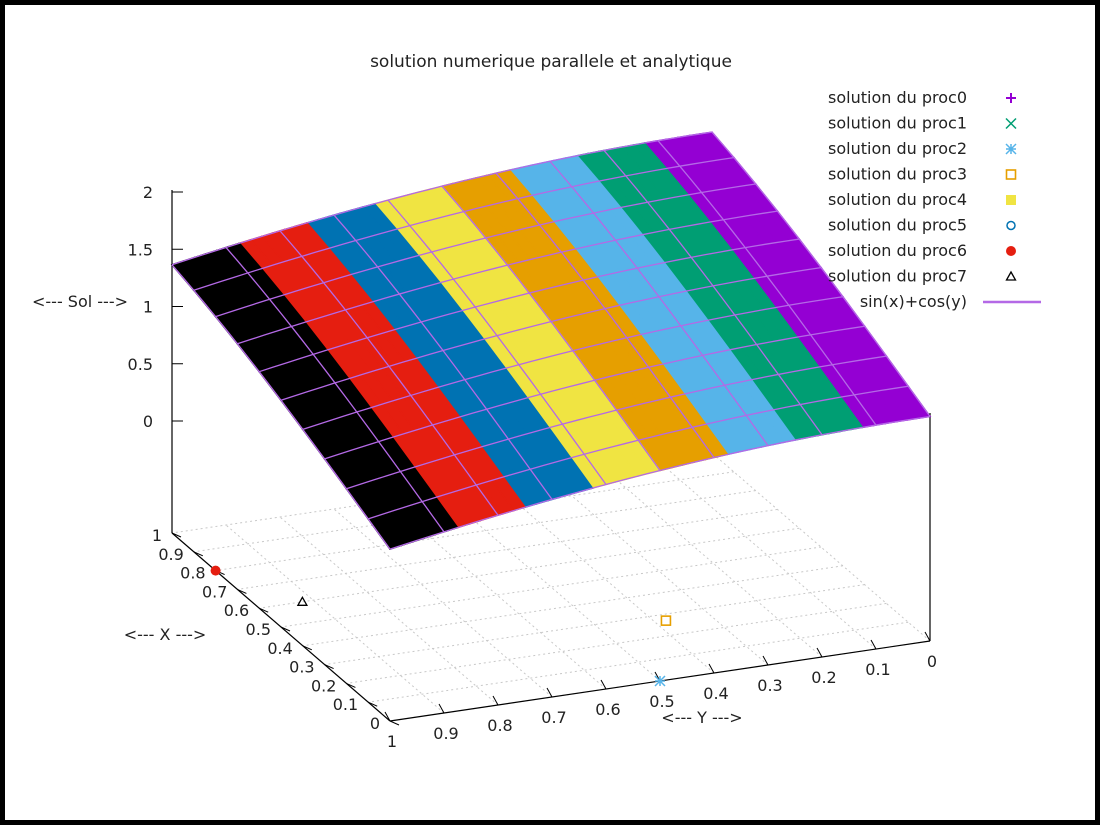 This screenshot has height=825, width=1100. I want to click on legend-label: solution du proc2, so click(897, 148).